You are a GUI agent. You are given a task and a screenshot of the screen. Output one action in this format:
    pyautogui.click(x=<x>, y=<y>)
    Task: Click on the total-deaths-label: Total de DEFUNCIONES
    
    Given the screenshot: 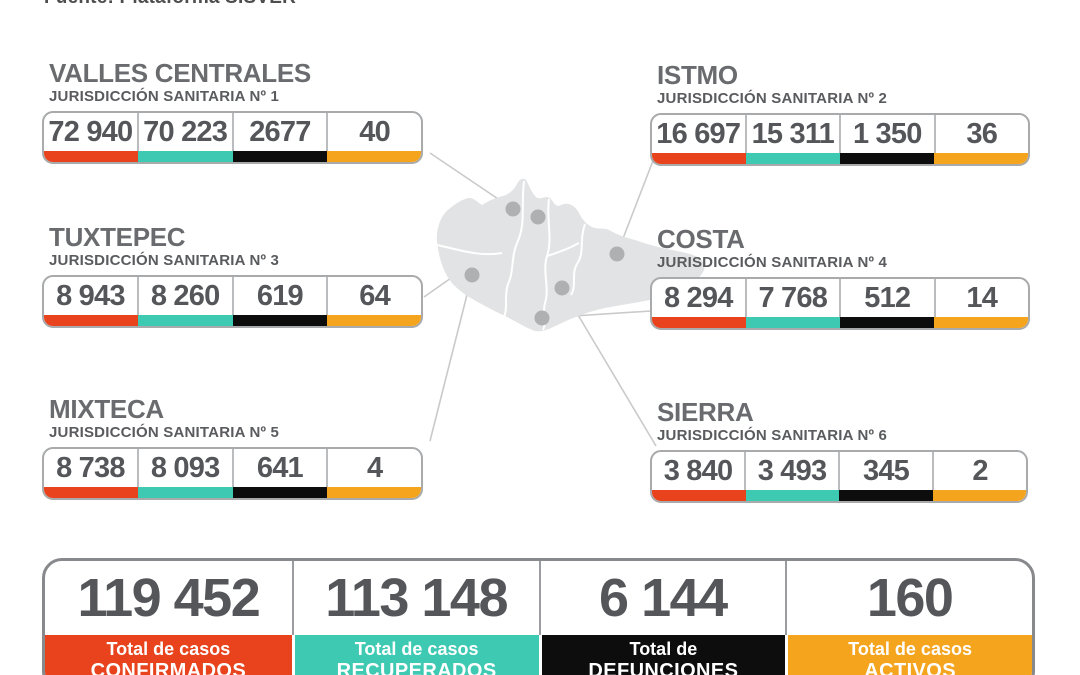 What is the action you would take?
    pyautogui.click(x=662, y=655)
    